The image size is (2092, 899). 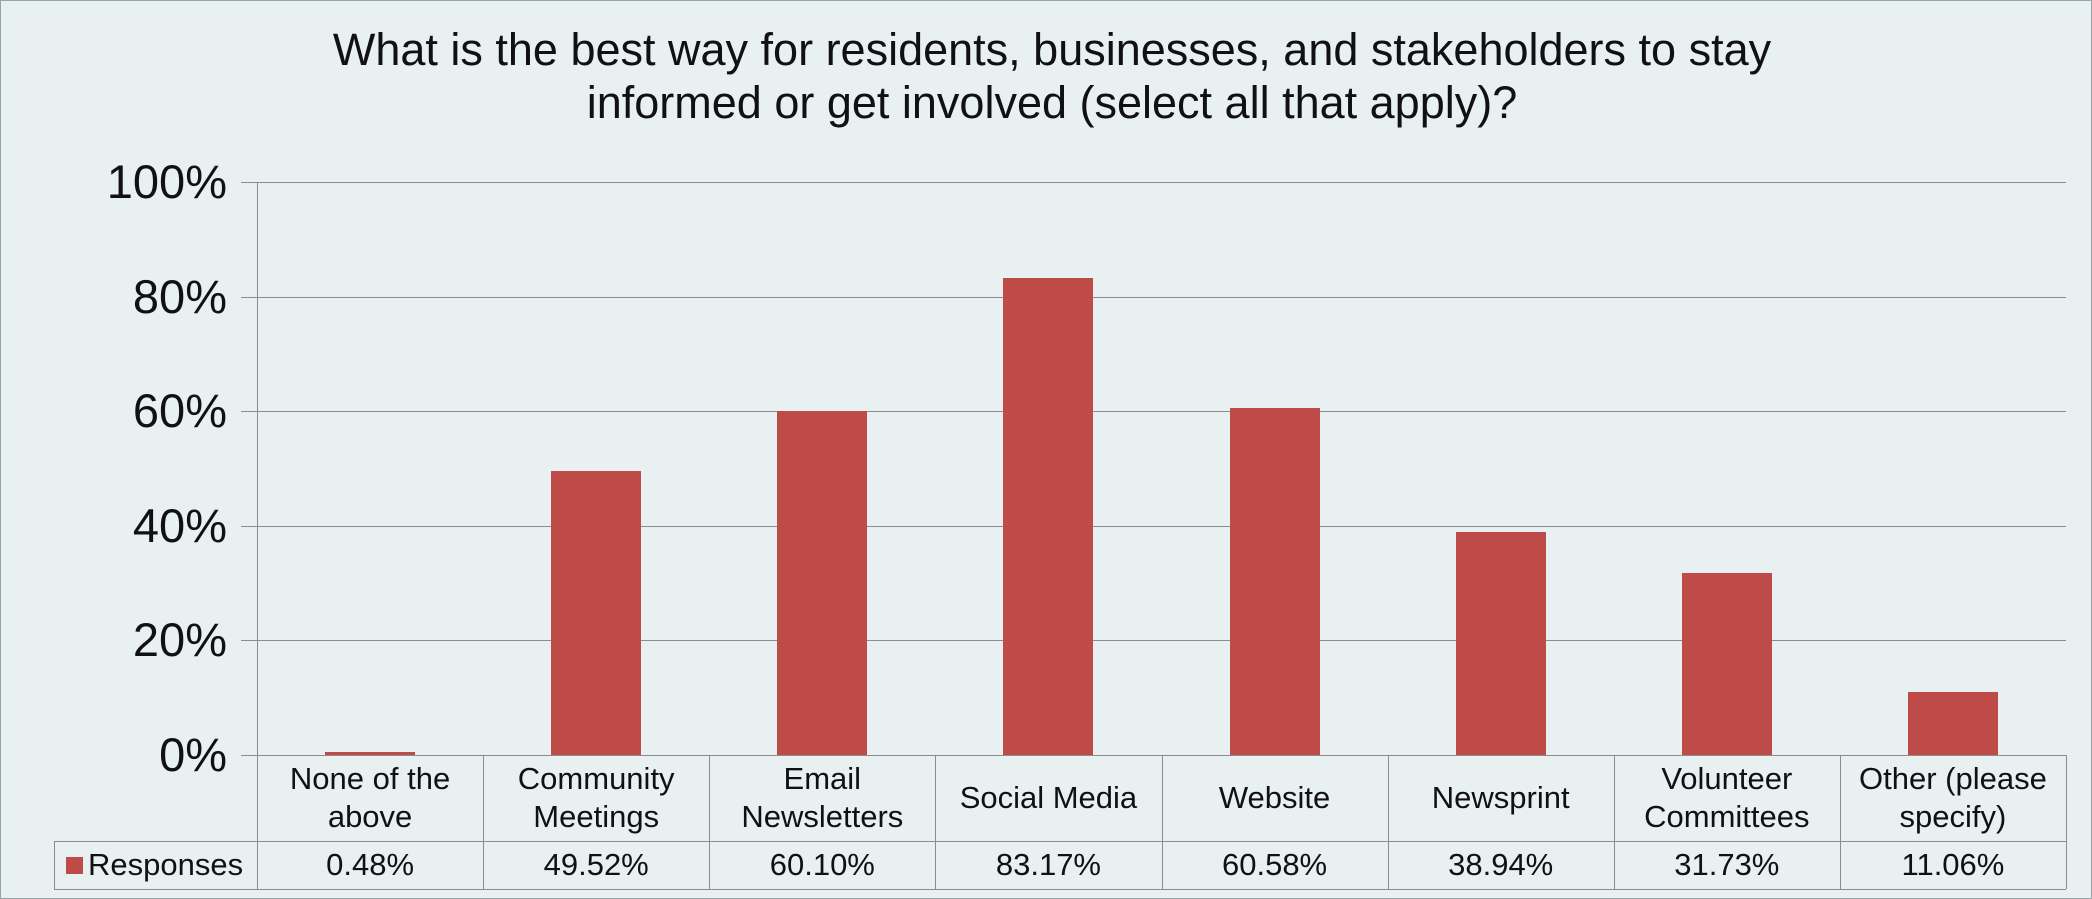 What do you see at coordinates (179, 640) in the screenshot?
I see `y-tick-label: 20%` at bounding box center [179, 640].